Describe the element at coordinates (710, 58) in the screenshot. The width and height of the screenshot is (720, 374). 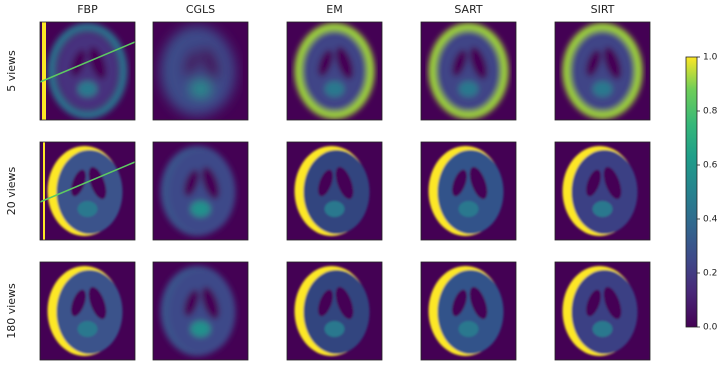
I see `colorbar-tick-label: 1.0` at that location.